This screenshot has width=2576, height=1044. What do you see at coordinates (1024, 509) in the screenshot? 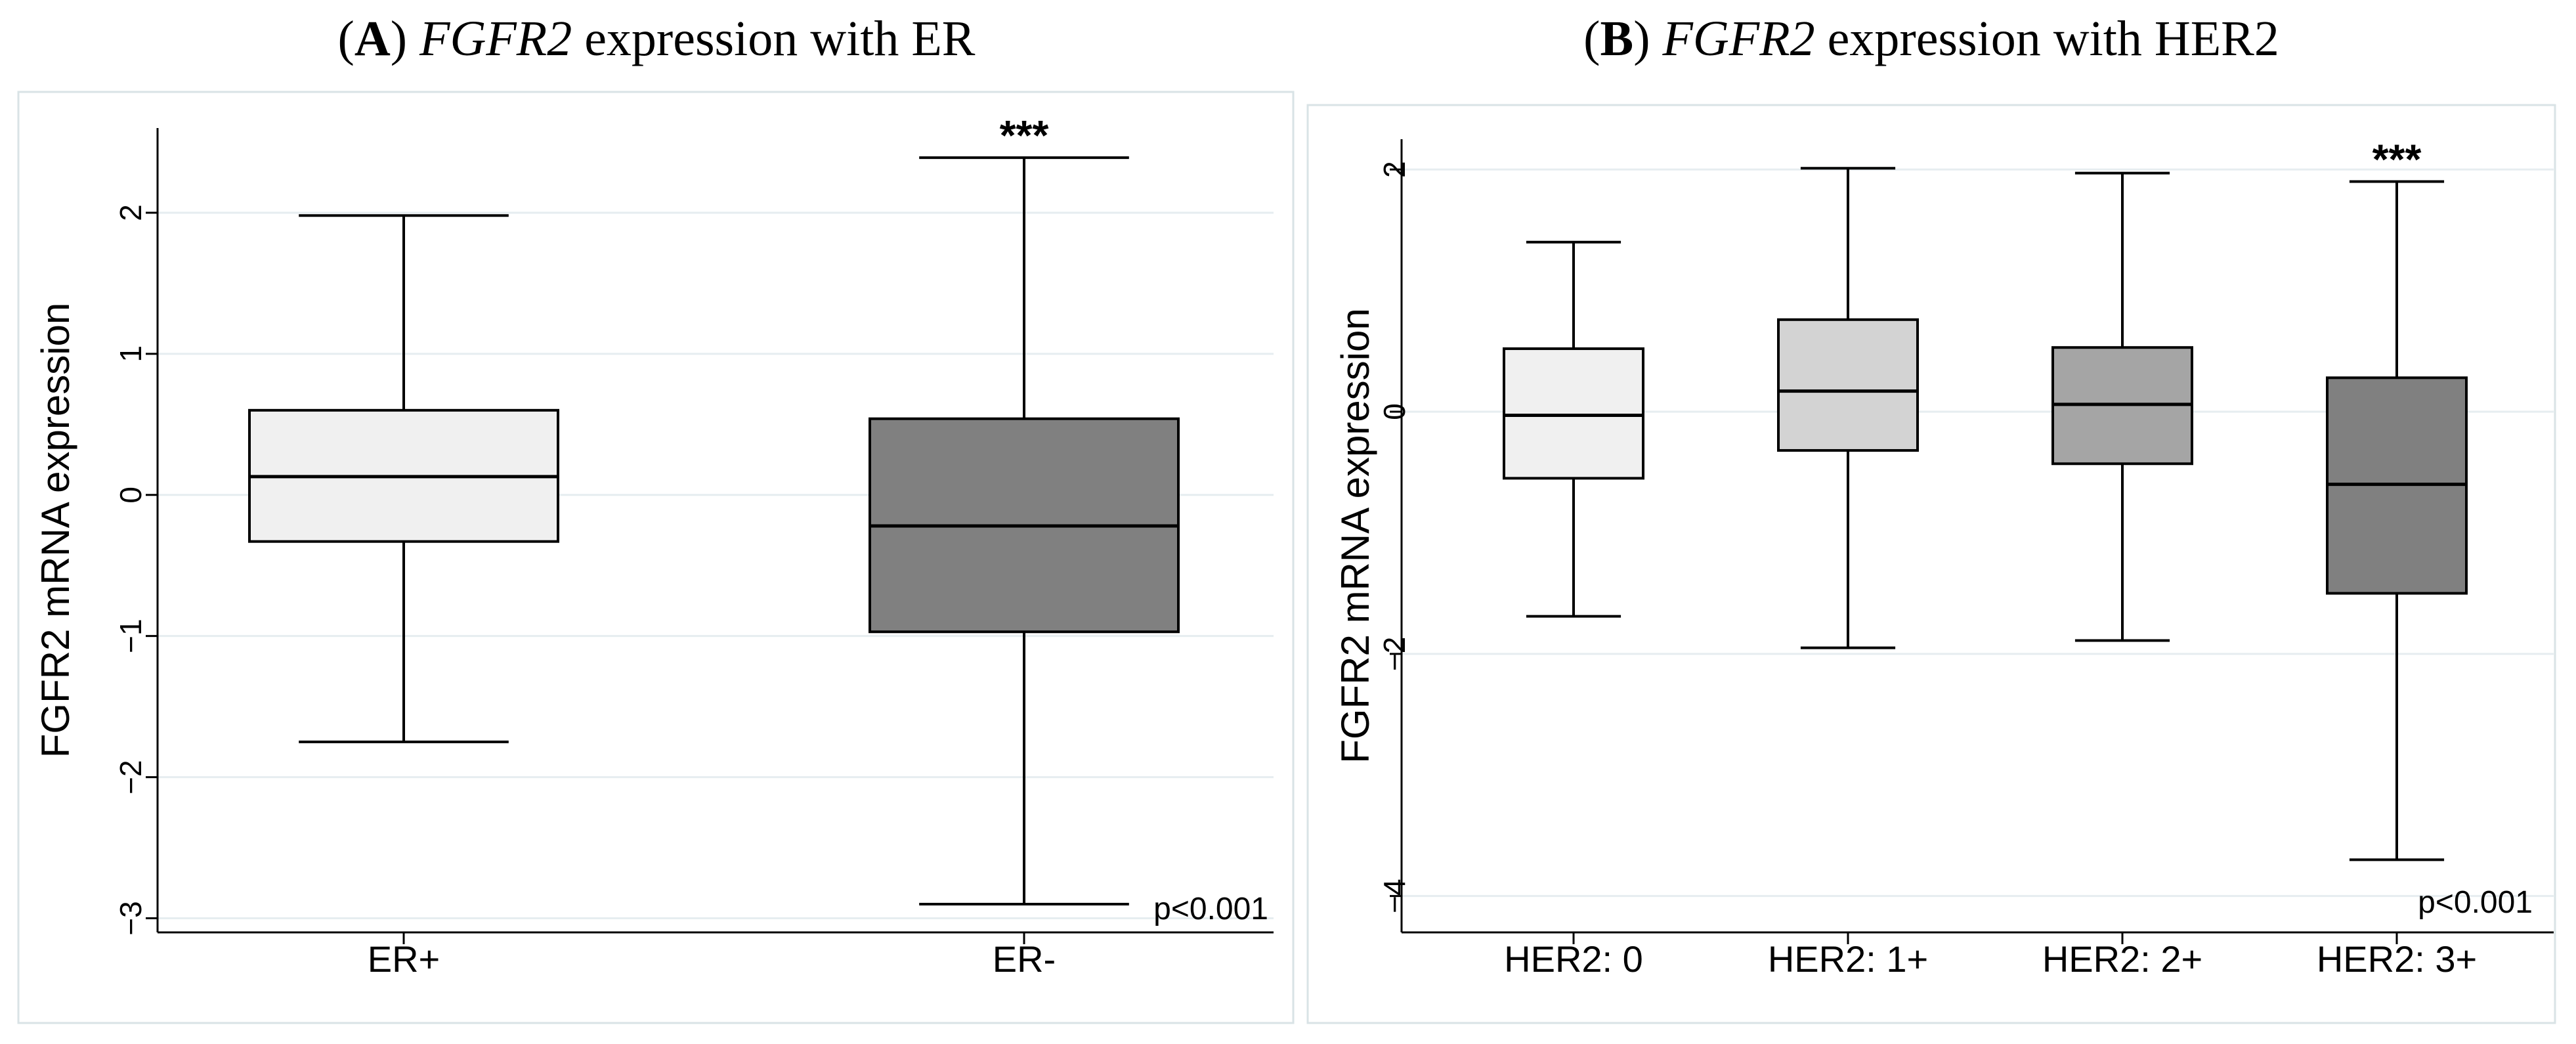
I see `box-2: ***` at bounding box center [1024, 509].